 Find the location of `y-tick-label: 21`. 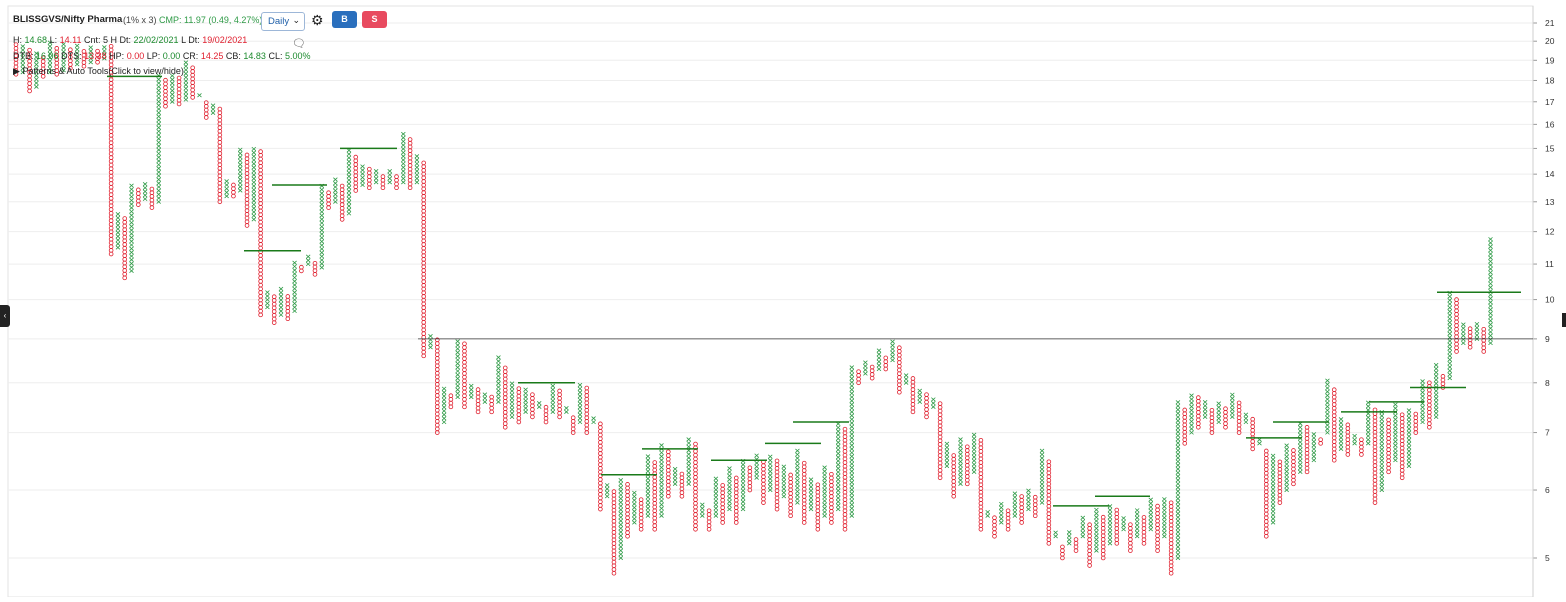

y-tick-label: 21 is located at coordinates (1550, 23).